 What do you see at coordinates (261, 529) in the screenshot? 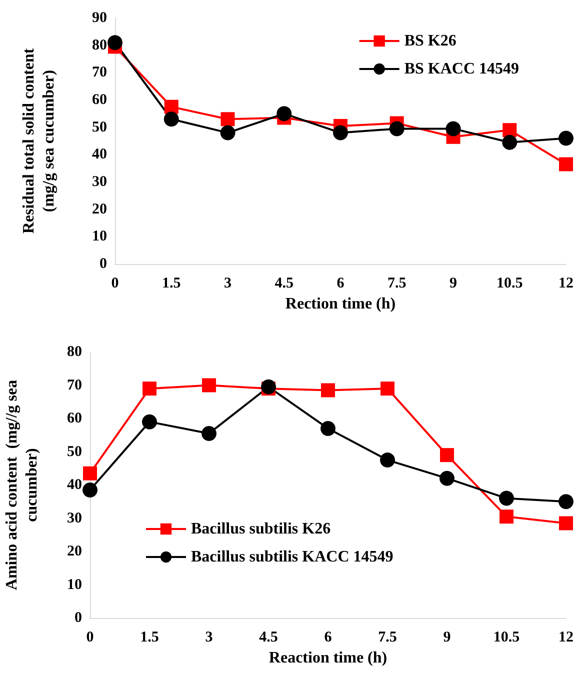
I see `legend-label: Bacillus subtilis K26` at bounding box center [261, 529].